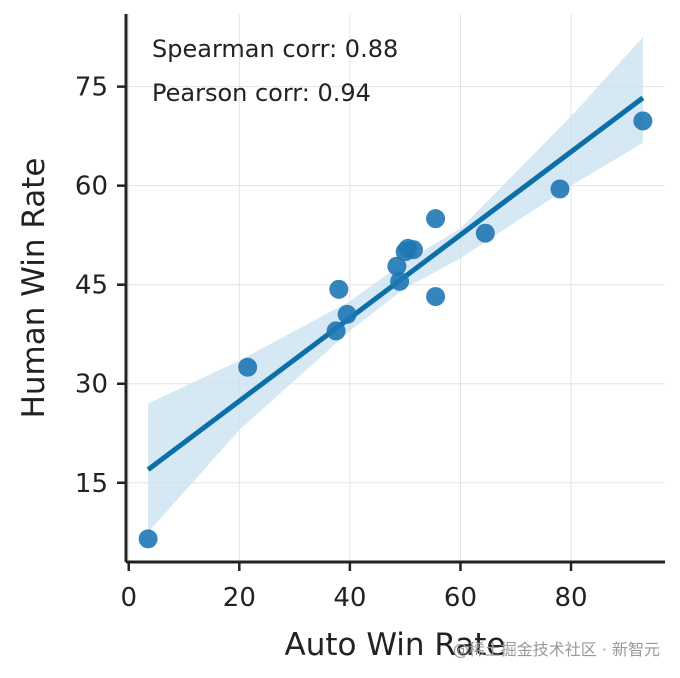 The width and height of the screenshot is (680, 678). Describe the element at coordinates (275, 49) in the screenshot. I see `spearman-annotation: Spearman corr: 0.88` at that location.